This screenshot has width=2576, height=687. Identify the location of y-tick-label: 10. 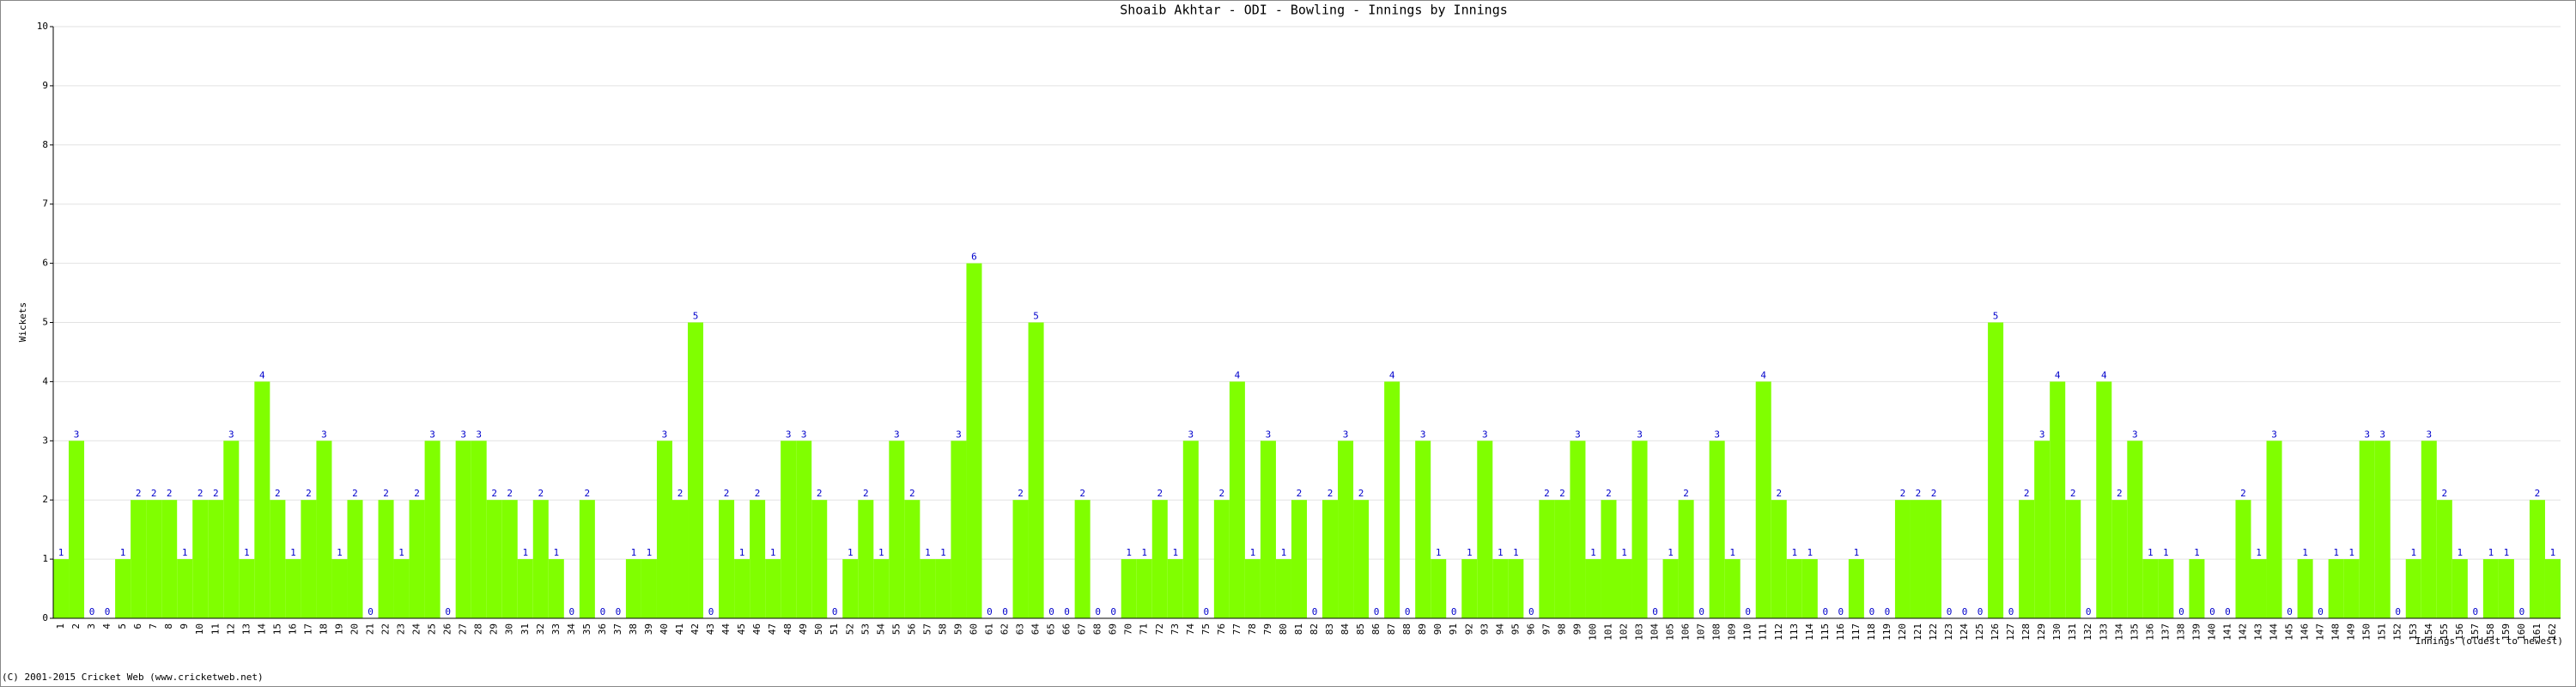
(42, 26).